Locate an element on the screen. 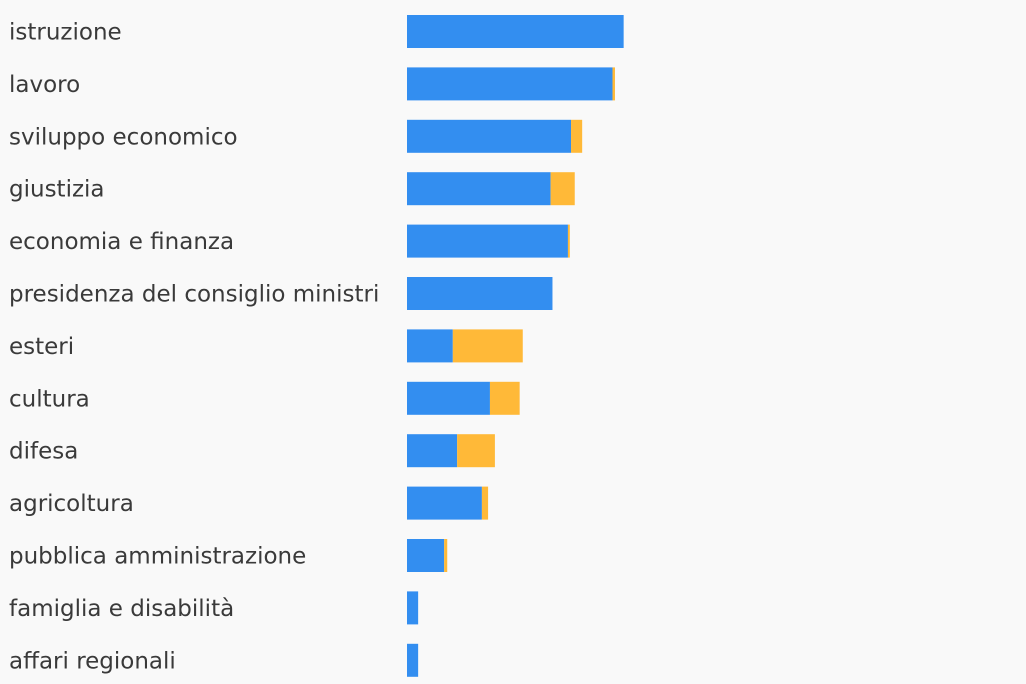  category-label-famiglia-e-disabilit: famiglia e disabilità is located at coordinates (121, 609).